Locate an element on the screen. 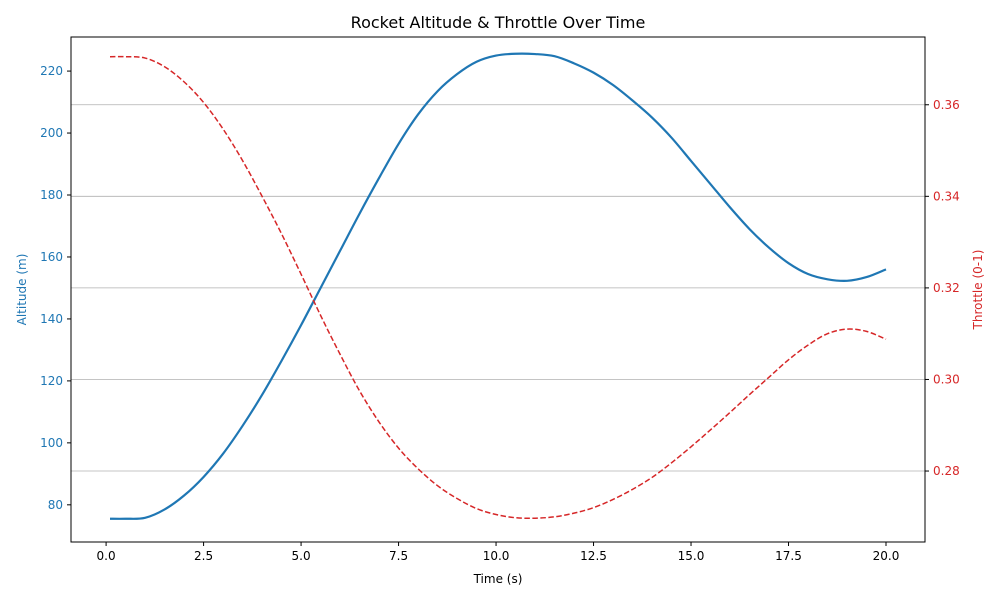 Image resolution: width=1000 pixels, height=600 pixels. y-right-tick-label: 0.36 is located at coordinates (946, 105).